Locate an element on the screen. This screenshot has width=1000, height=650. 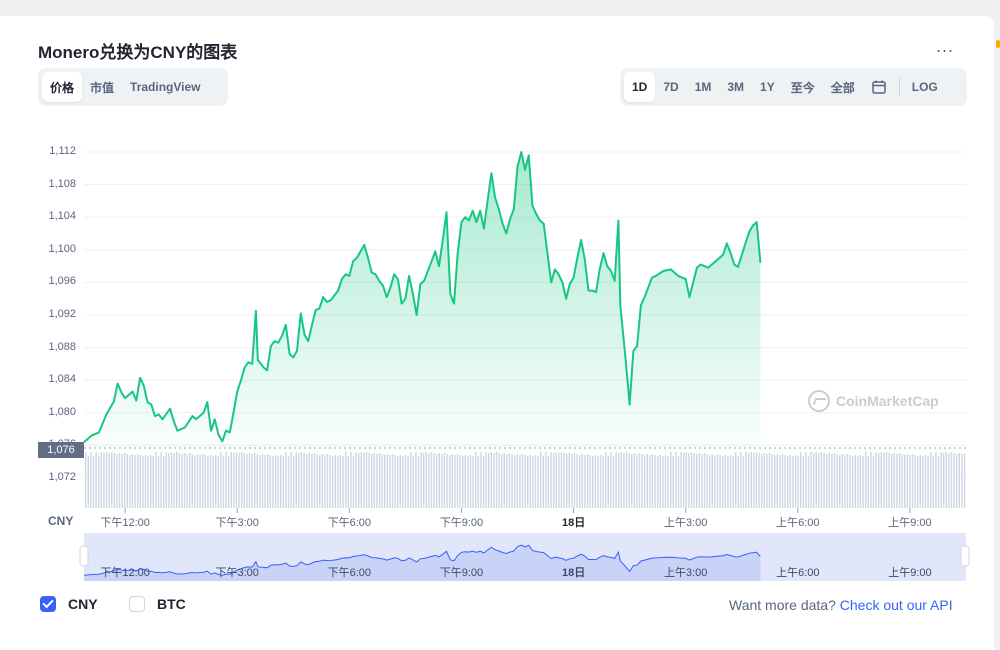
btc-checkbox is located at coordinates (137, 604).